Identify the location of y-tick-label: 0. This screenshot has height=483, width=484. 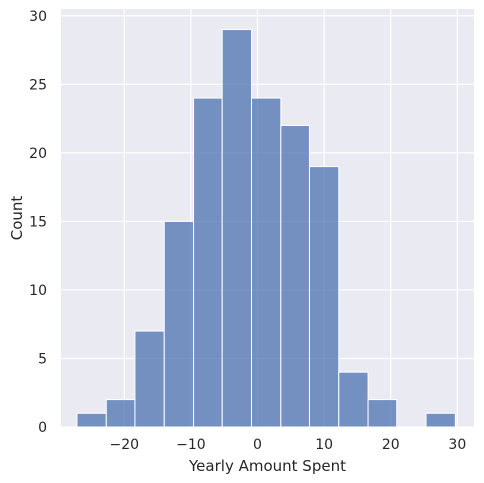
(42, 428).